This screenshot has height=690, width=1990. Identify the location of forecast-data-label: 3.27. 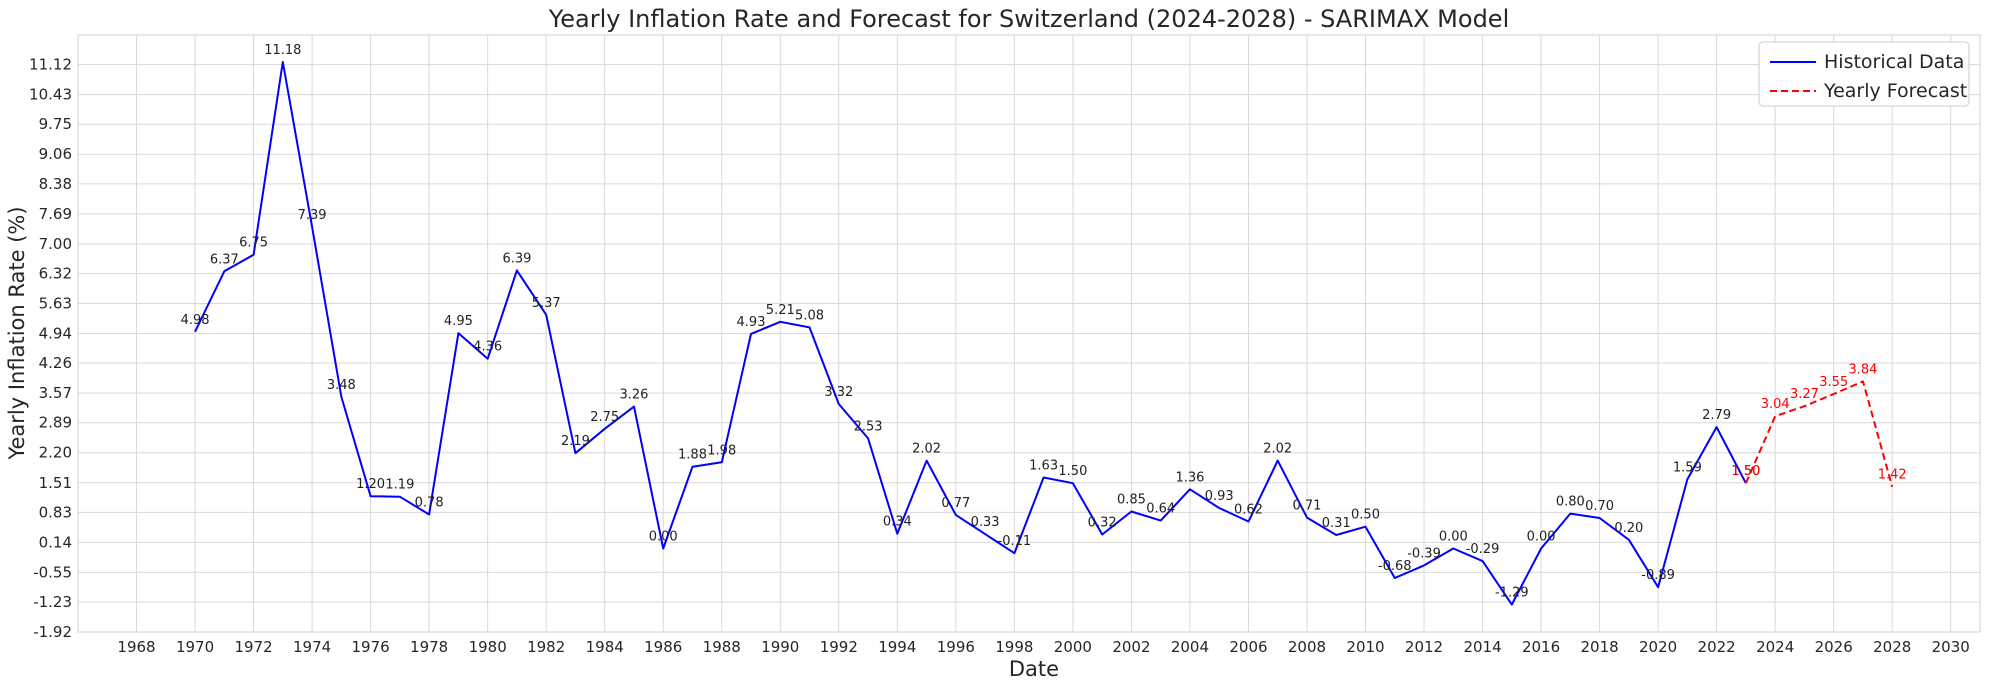
(1804, 394).